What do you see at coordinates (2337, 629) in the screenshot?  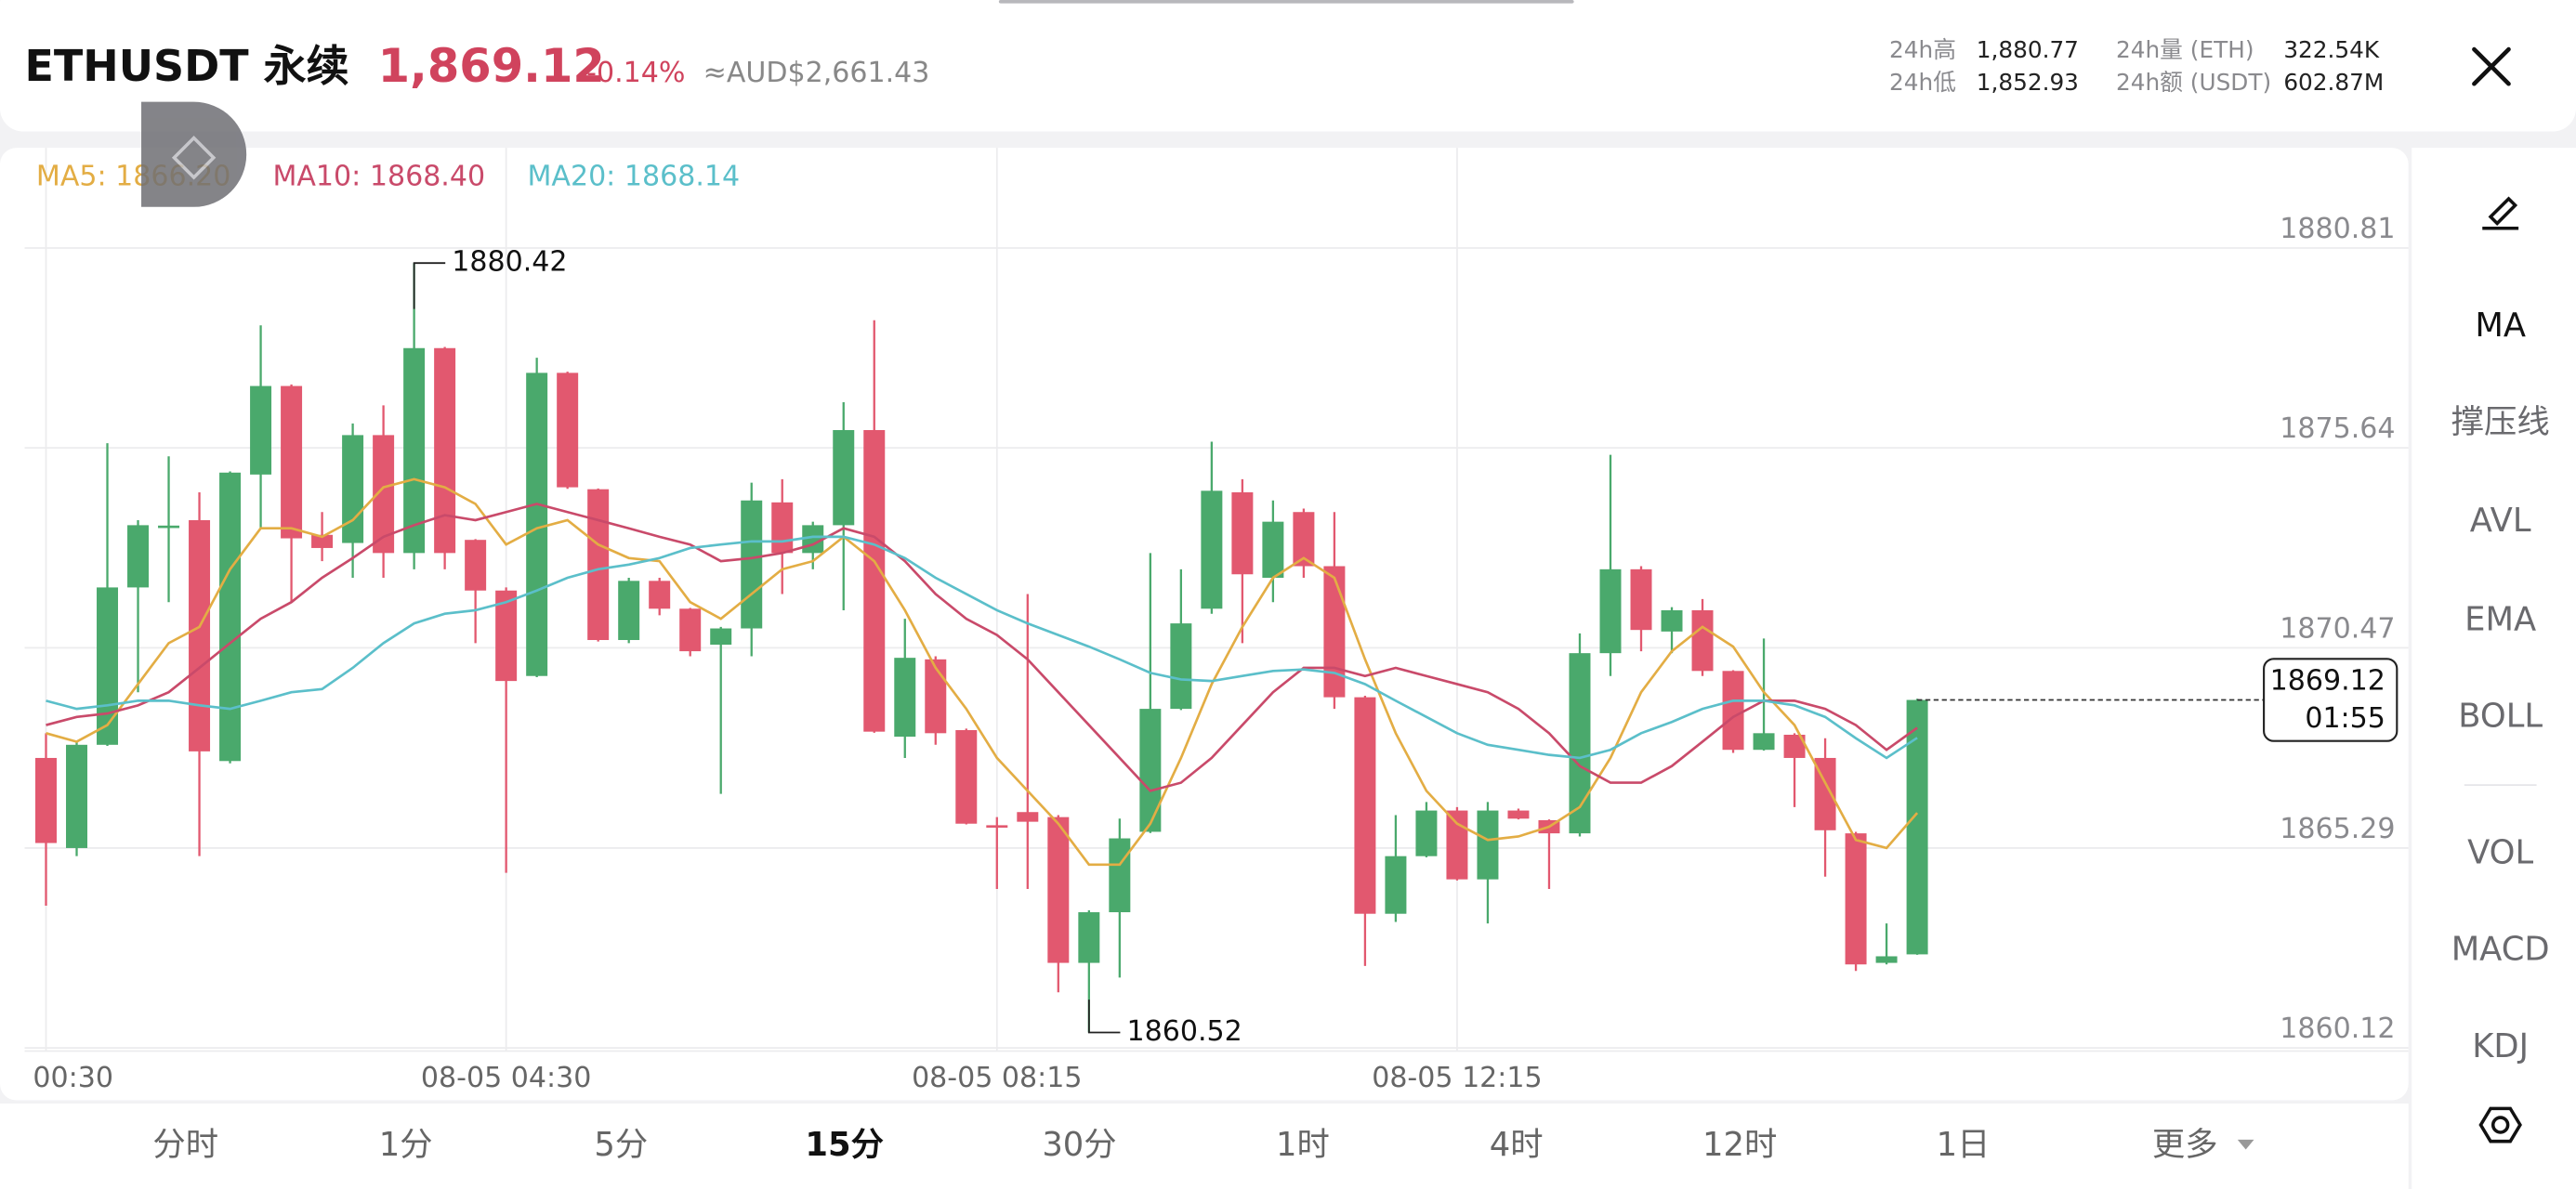 I see `y-tick-label: 1870.47` at bounding box center [2337, 629].